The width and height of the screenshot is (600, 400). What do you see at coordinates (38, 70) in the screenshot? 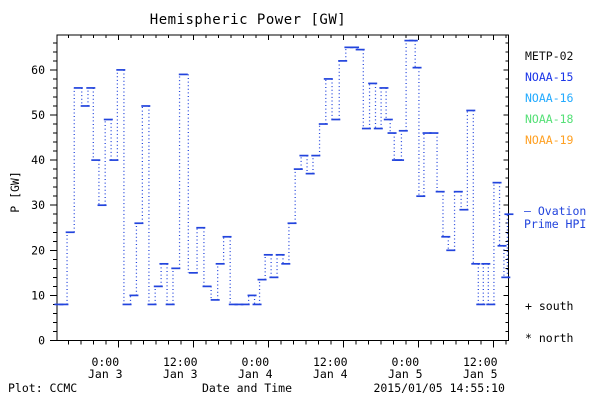
I see `svg-text: 60` at bounding box center [38, 70].